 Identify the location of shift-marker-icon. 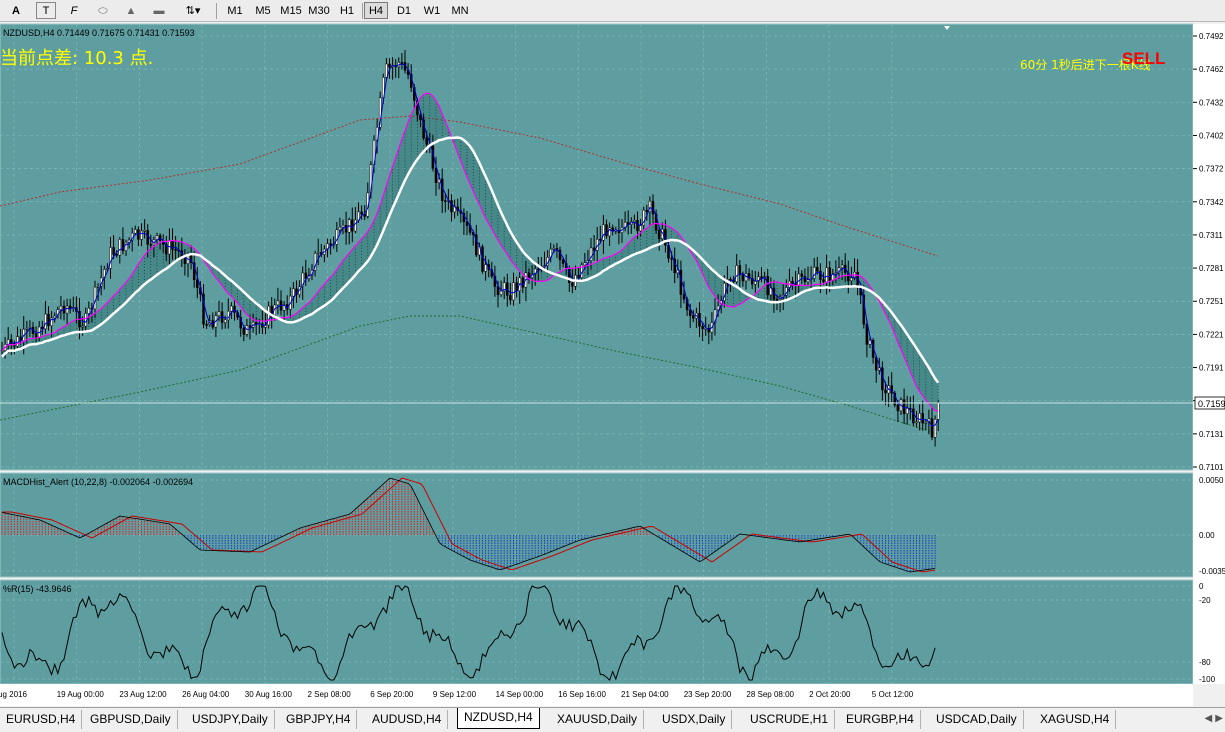
(947, 28).